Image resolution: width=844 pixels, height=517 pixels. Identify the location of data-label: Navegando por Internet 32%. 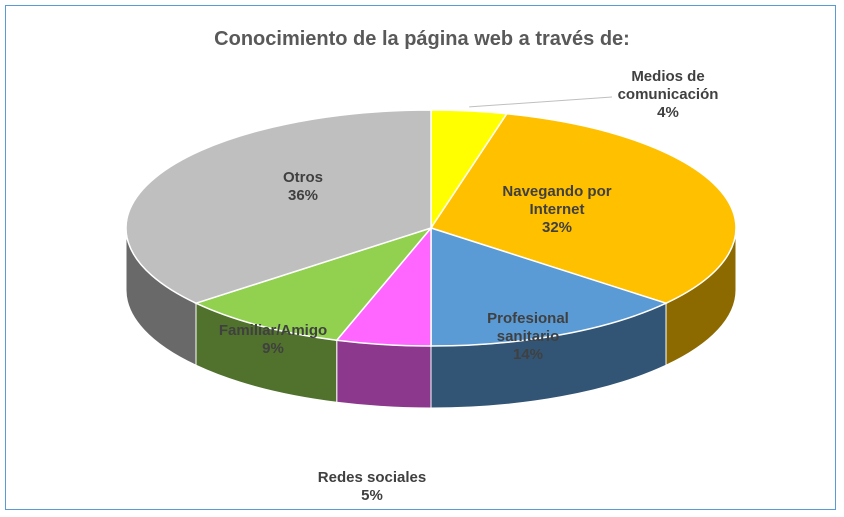
(557, 210).